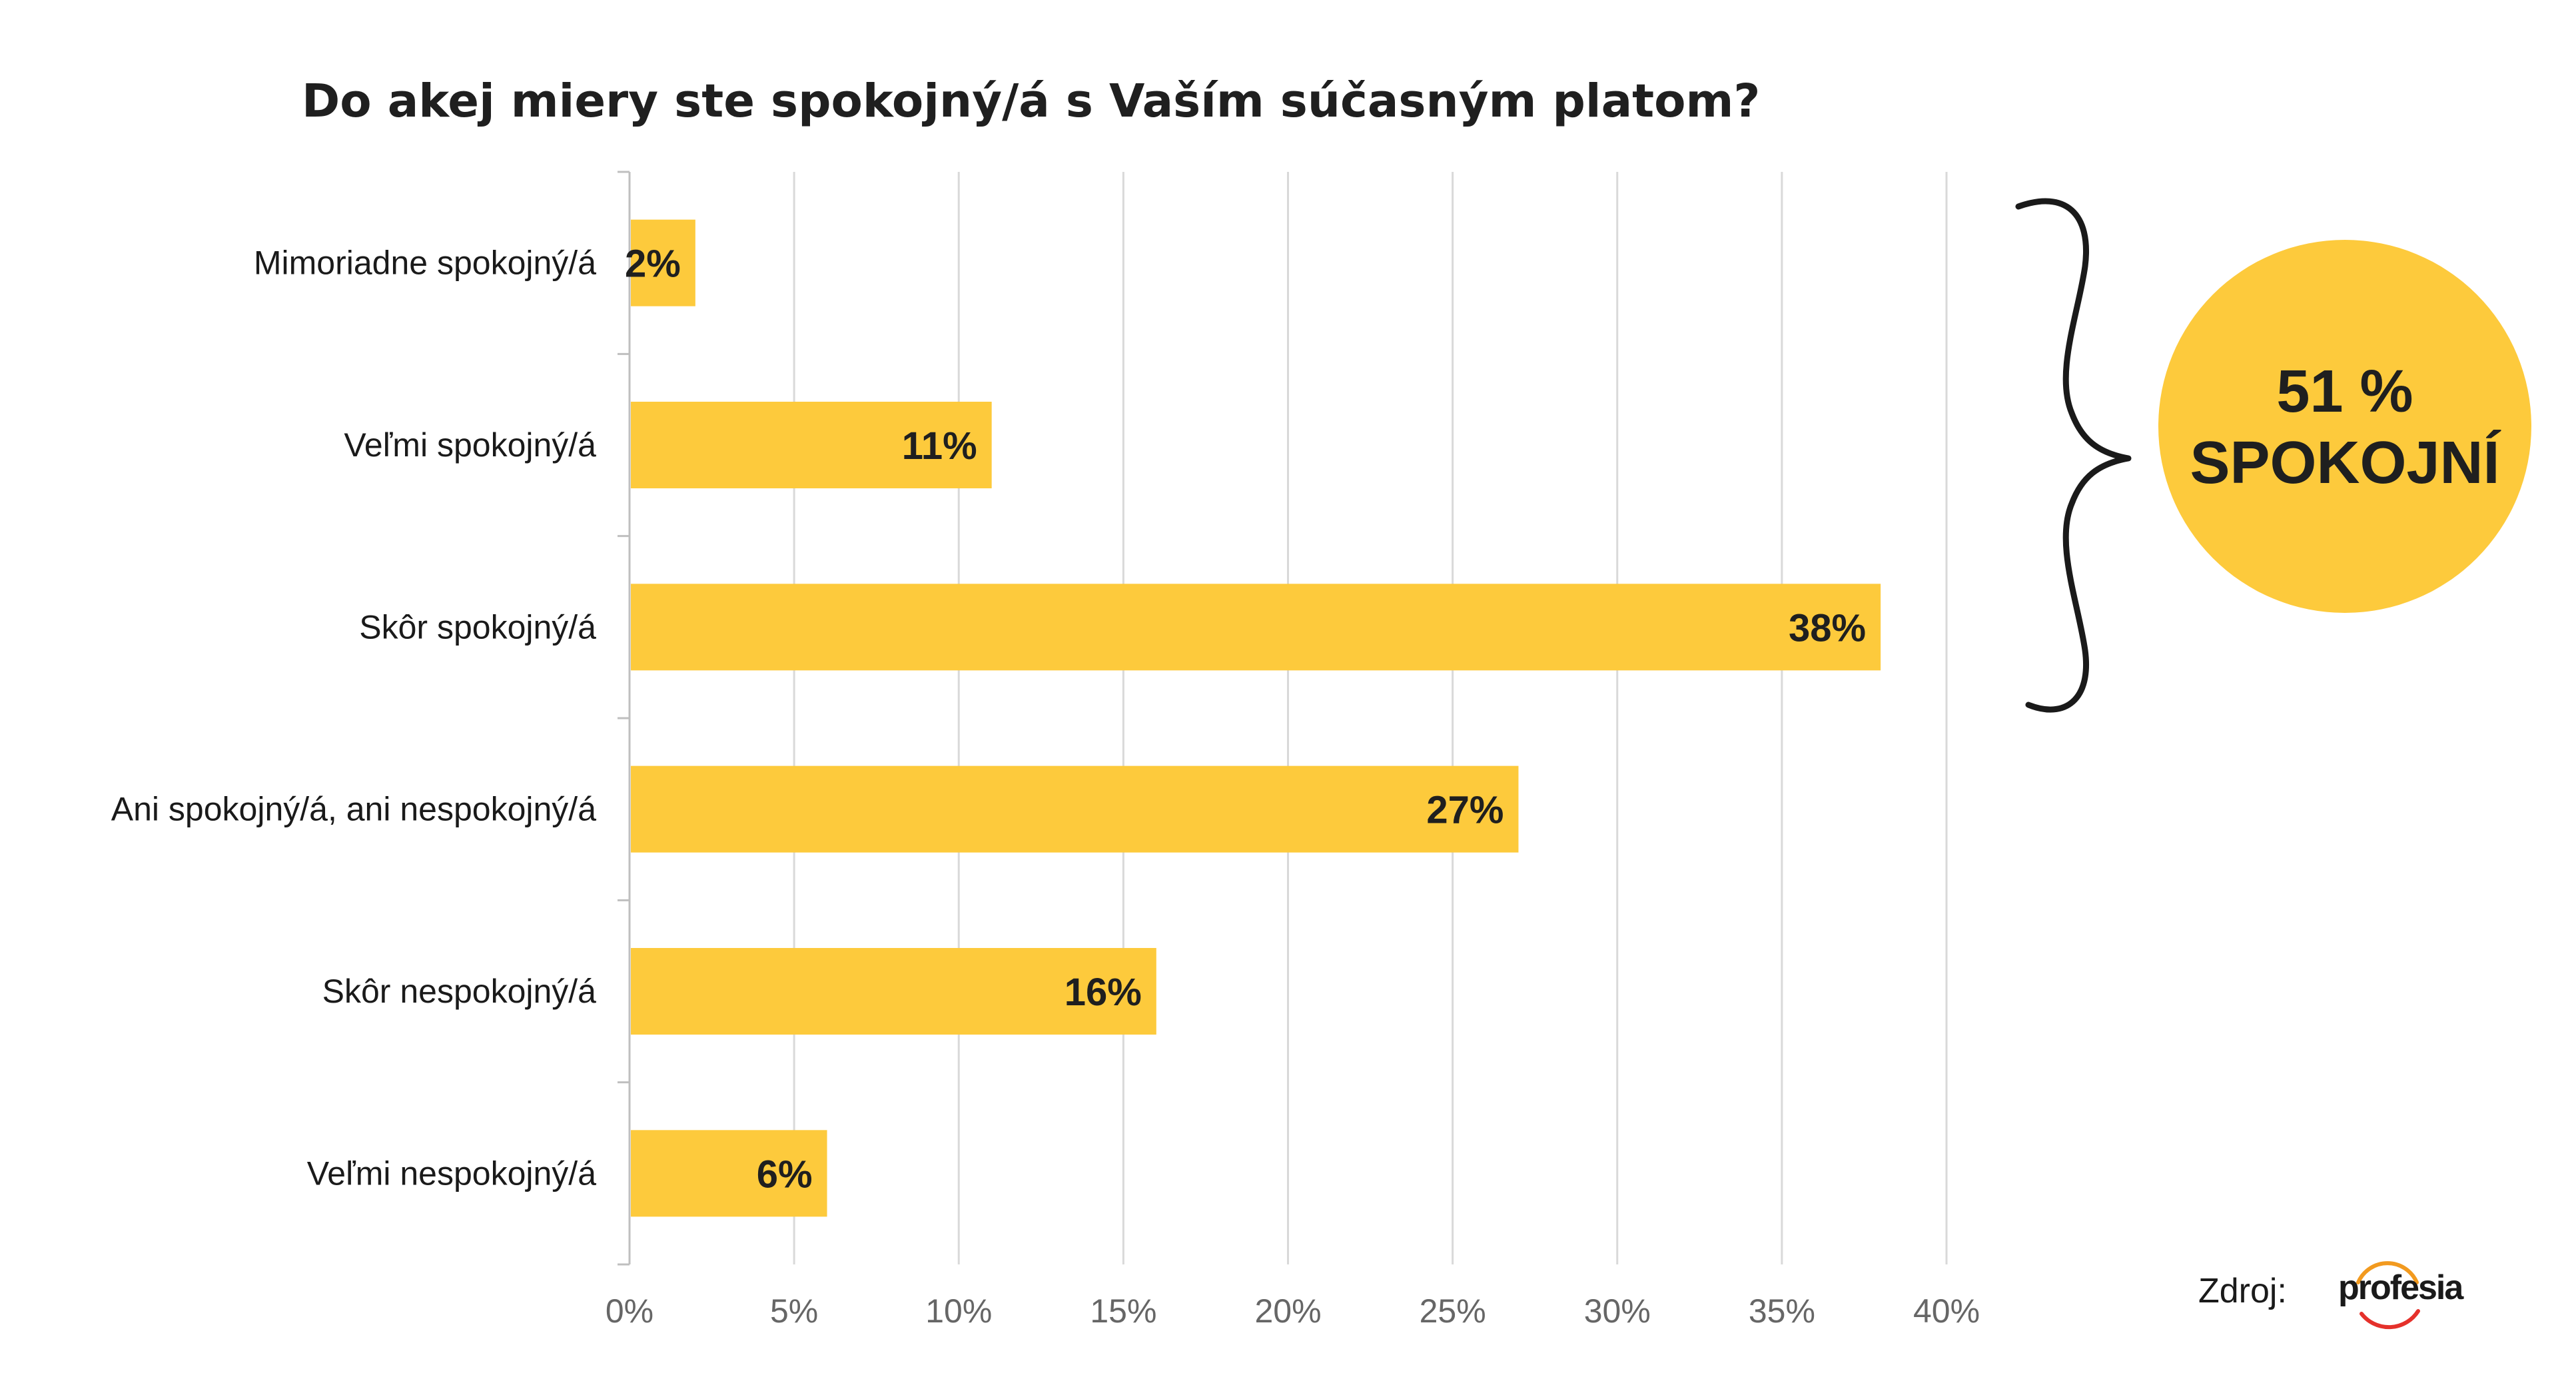 This screenshot has width=2576, height=1395. What do you see at coordinates (452, 1173) in the screenshot?
I see `category-label: Veľmi nespokojný/á` at bounding box center [452, 1173].